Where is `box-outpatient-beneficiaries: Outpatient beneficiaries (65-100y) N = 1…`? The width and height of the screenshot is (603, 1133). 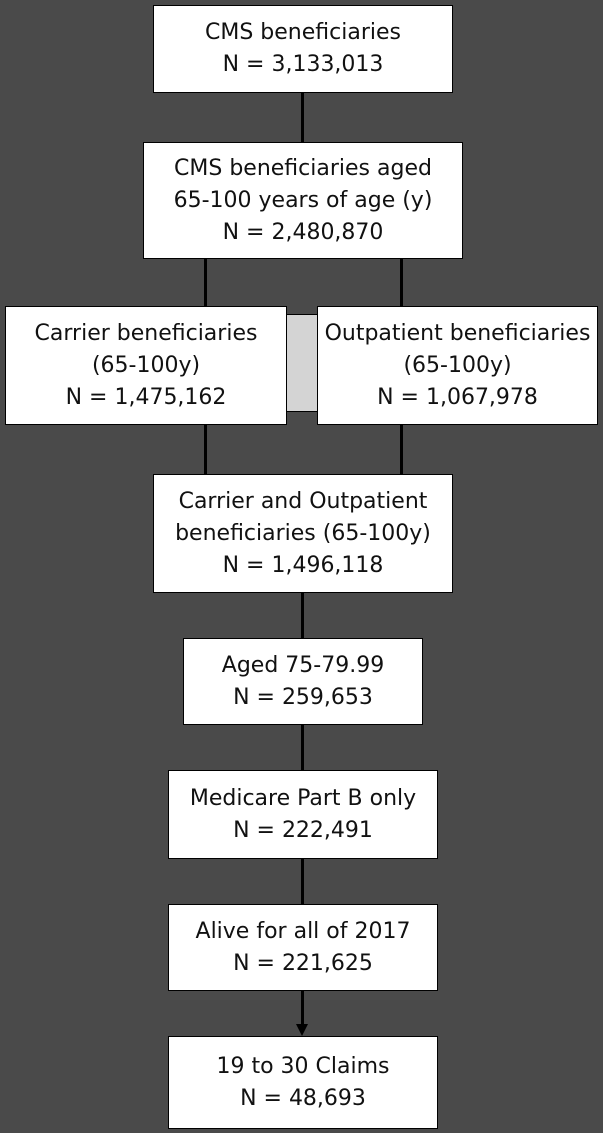 box-outpatient-beneficiaries: Outpatient beneficiaries (65-100y) N = 1… is located at coordinates (457, 365).